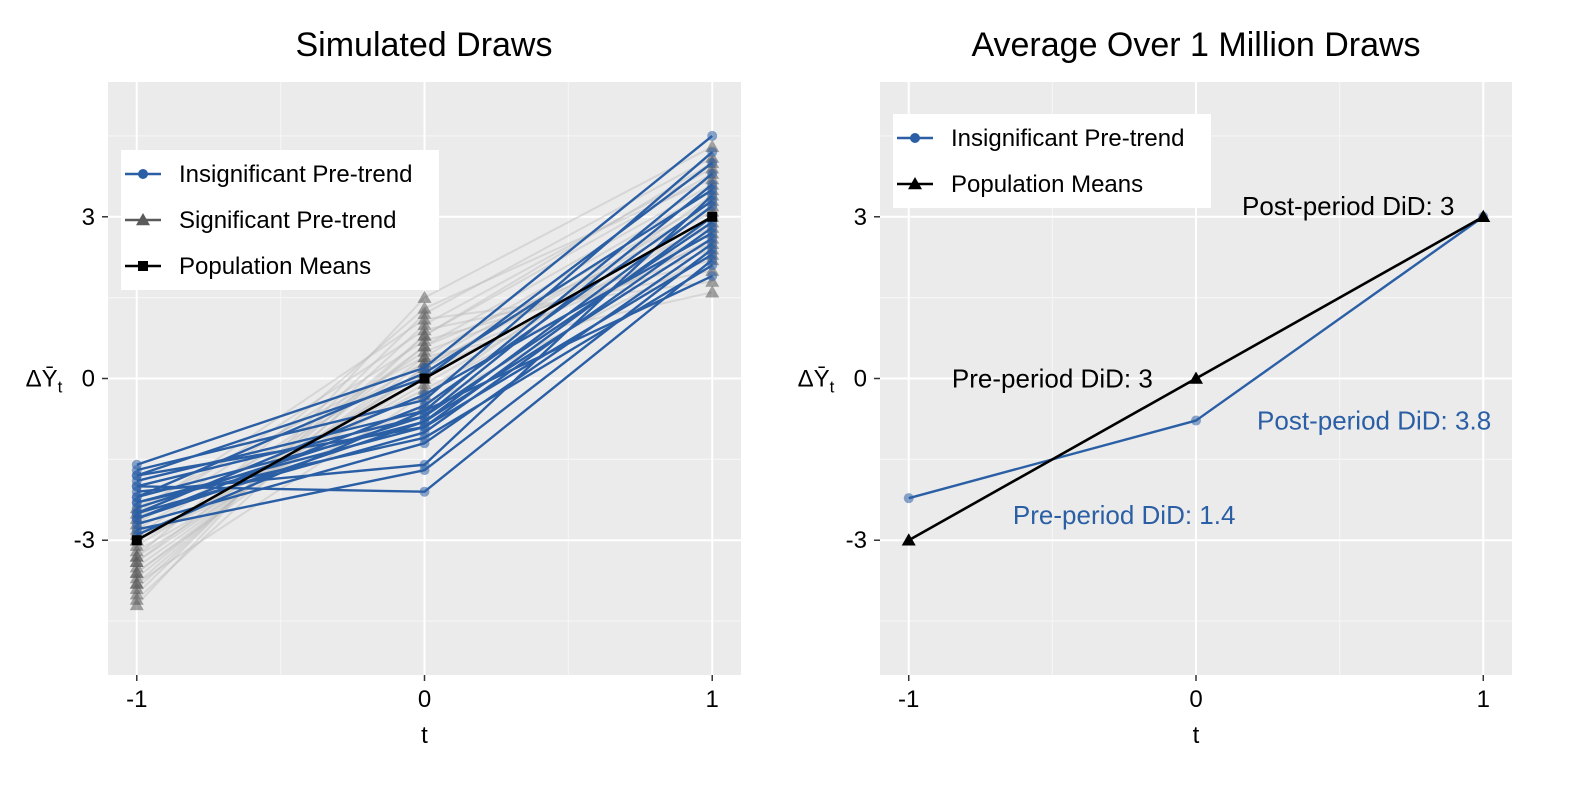  What do you see at coordinates (1052, 379) in the screenshot?
I see `annotation-label: Pre-period DiD: 3` at bounding box center [1052, 379].